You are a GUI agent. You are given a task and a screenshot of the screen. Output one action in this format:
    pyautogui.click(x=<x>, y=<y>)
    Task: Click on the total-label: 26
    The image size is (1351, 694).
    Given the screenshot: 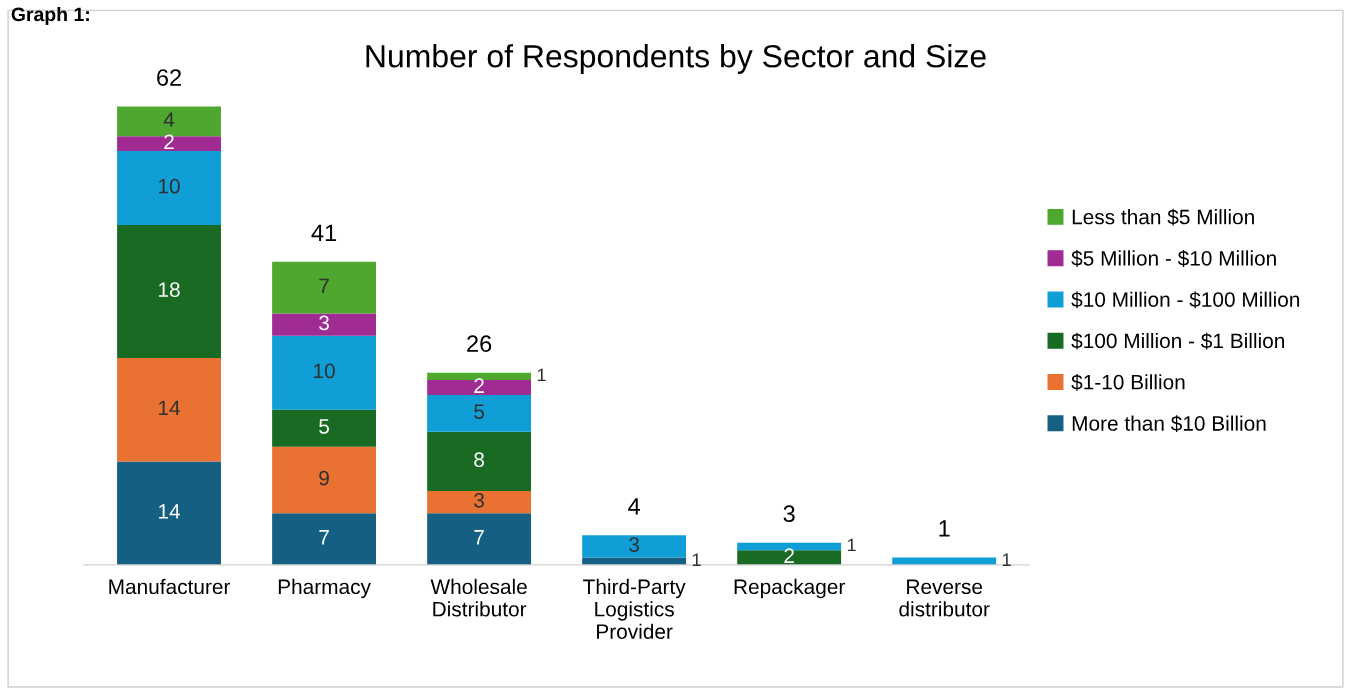 What is the action you would take?
    pyautogui.click(x=479, y=344)
    